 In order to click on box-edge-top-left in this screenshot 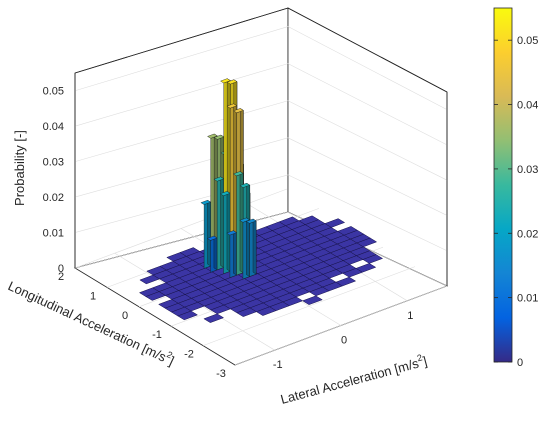, I will do `click(181, 40)`.